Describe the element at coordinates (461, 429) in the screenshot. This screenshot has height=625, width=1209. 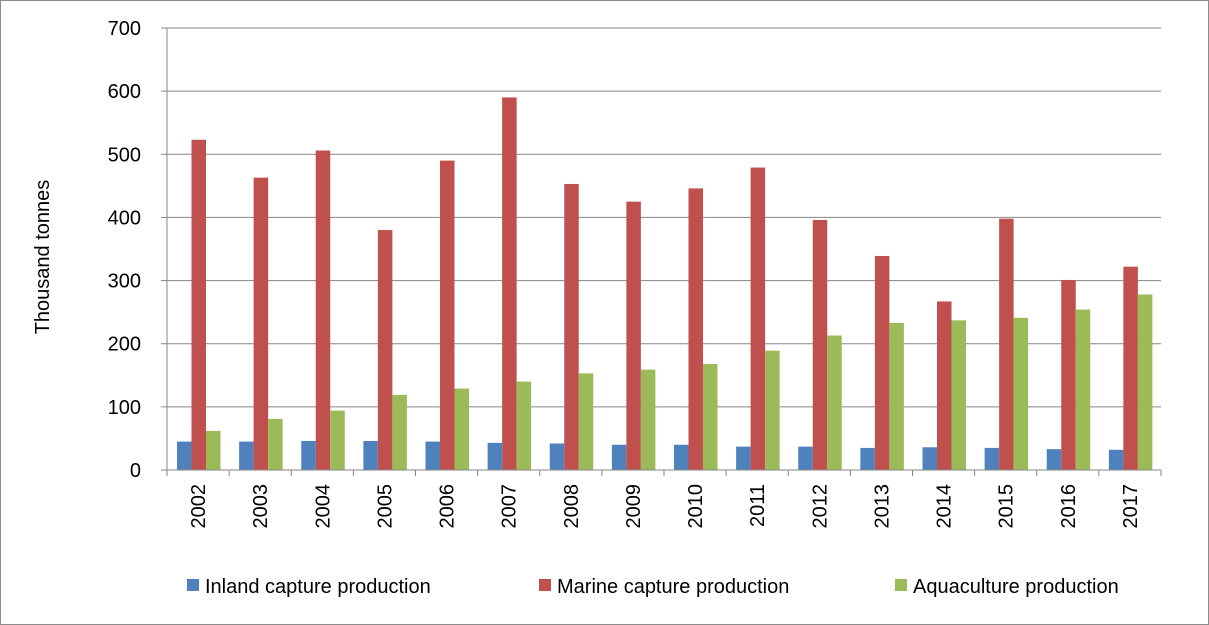
I see `bar-aquaculture-production-2006` at that location.